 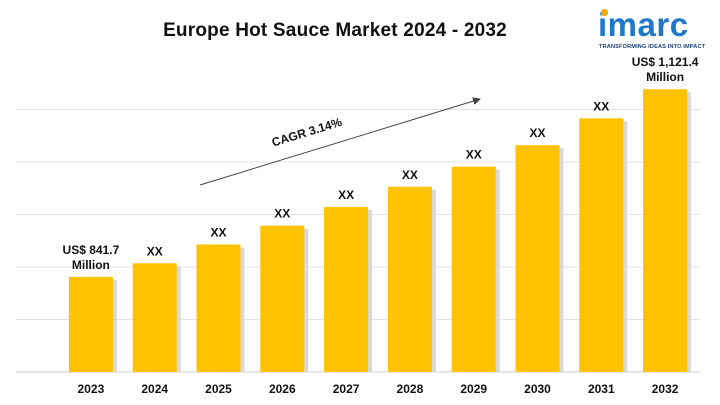 I want to click on bar-2024, so click(x=154, y=317).